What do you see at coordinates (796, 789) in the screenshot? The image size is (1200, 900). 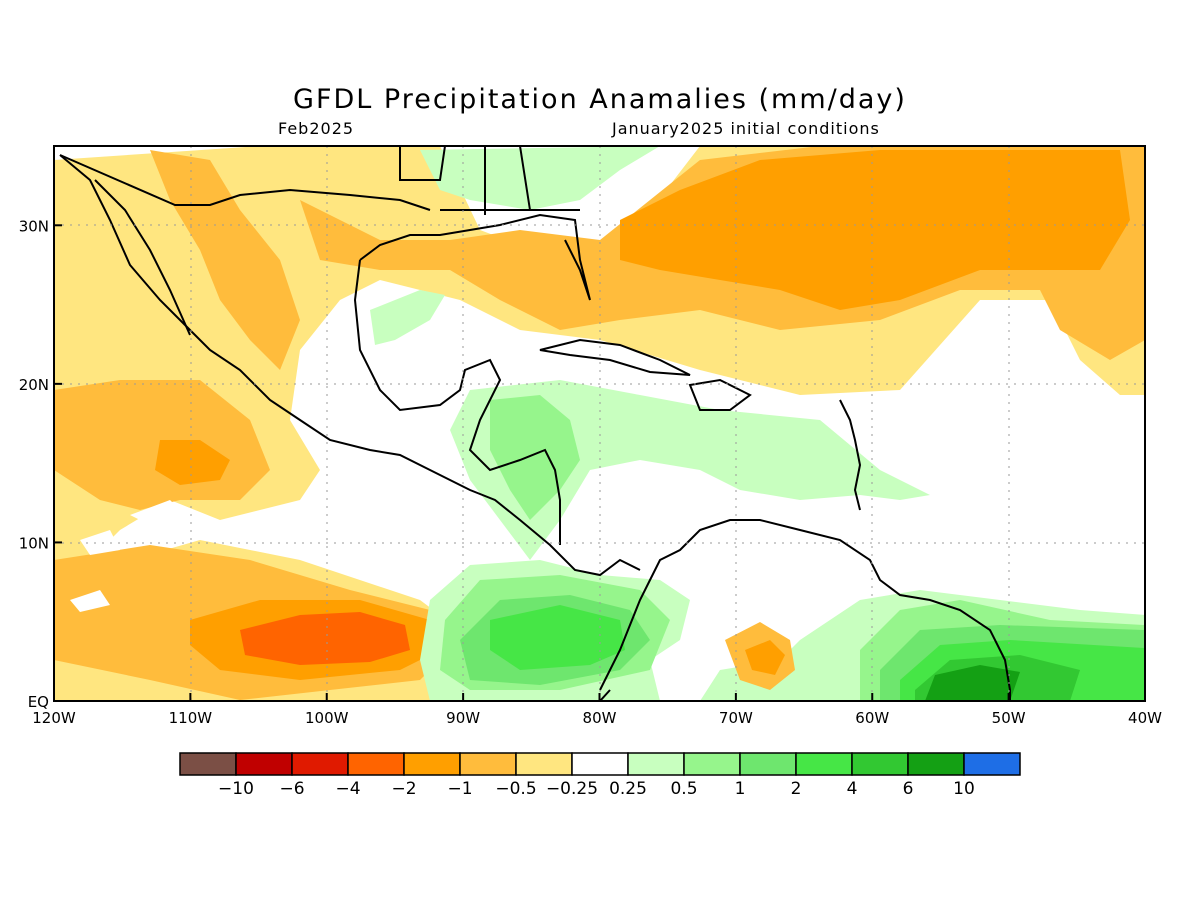 I see `colorbar-label: 2` at bounding box center [796, 789].